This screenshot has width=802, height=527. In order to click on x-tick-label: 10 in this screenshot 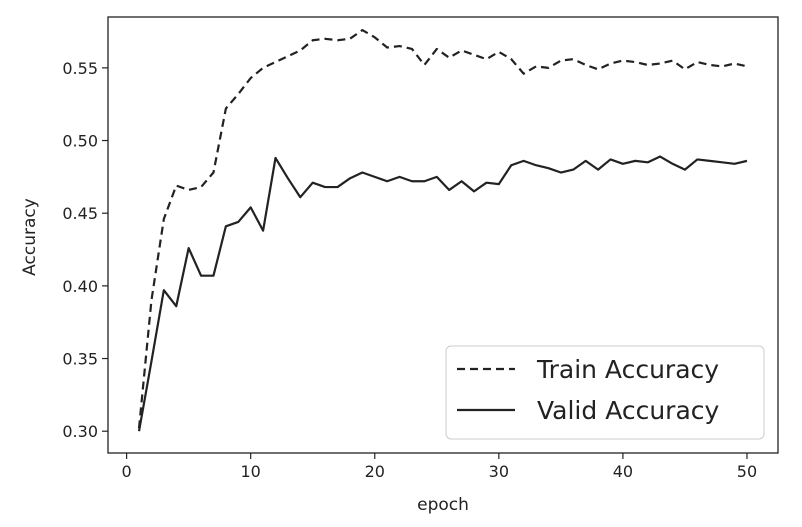, I will do `click(251, 471)`.